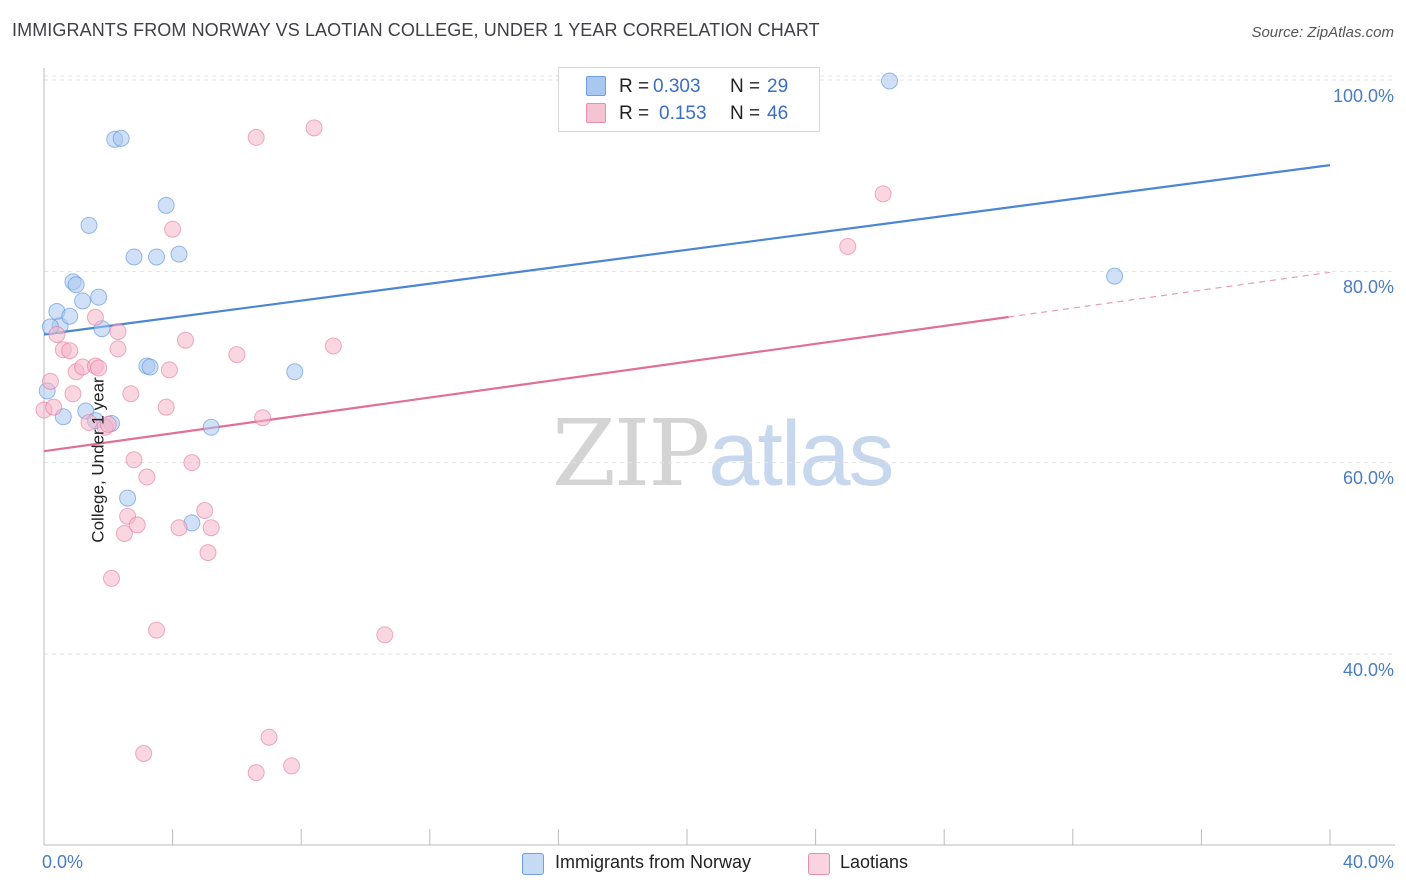  What do you see at coordinates (1368, 478) in the screenshot?
I see `y-tick-label: 60.0%` at bounding box center [1368, 478].